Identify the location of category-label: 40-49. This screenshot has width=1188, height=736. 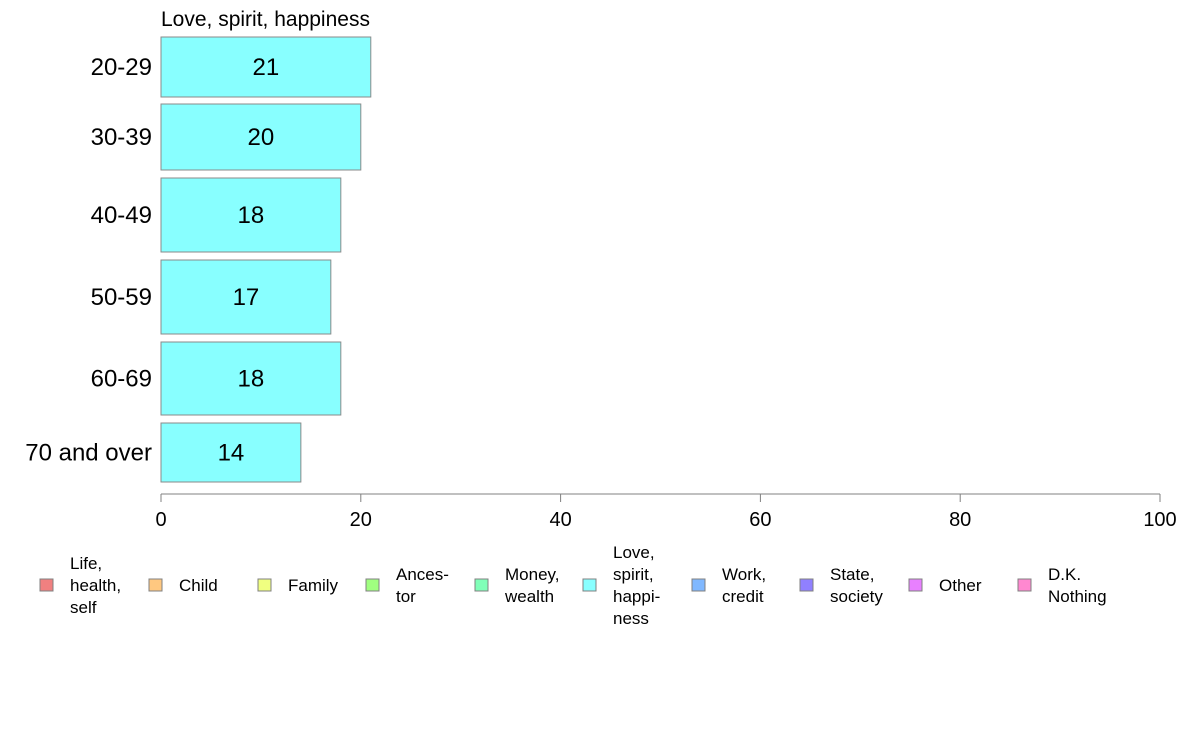
(121, 215).